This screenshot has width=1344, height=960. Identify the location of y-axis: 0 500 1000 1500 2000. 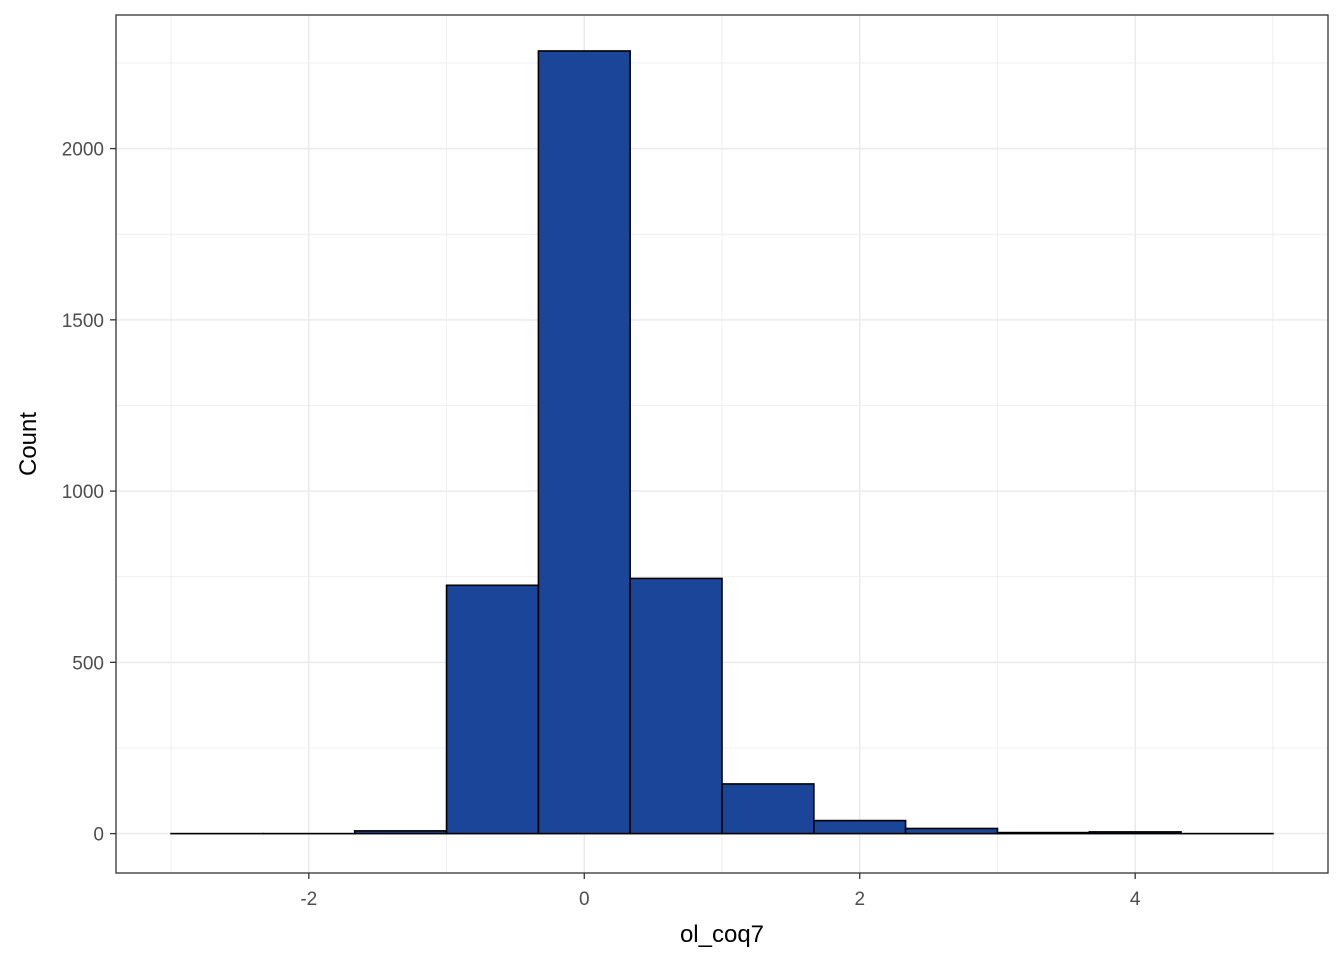
(89, 493).